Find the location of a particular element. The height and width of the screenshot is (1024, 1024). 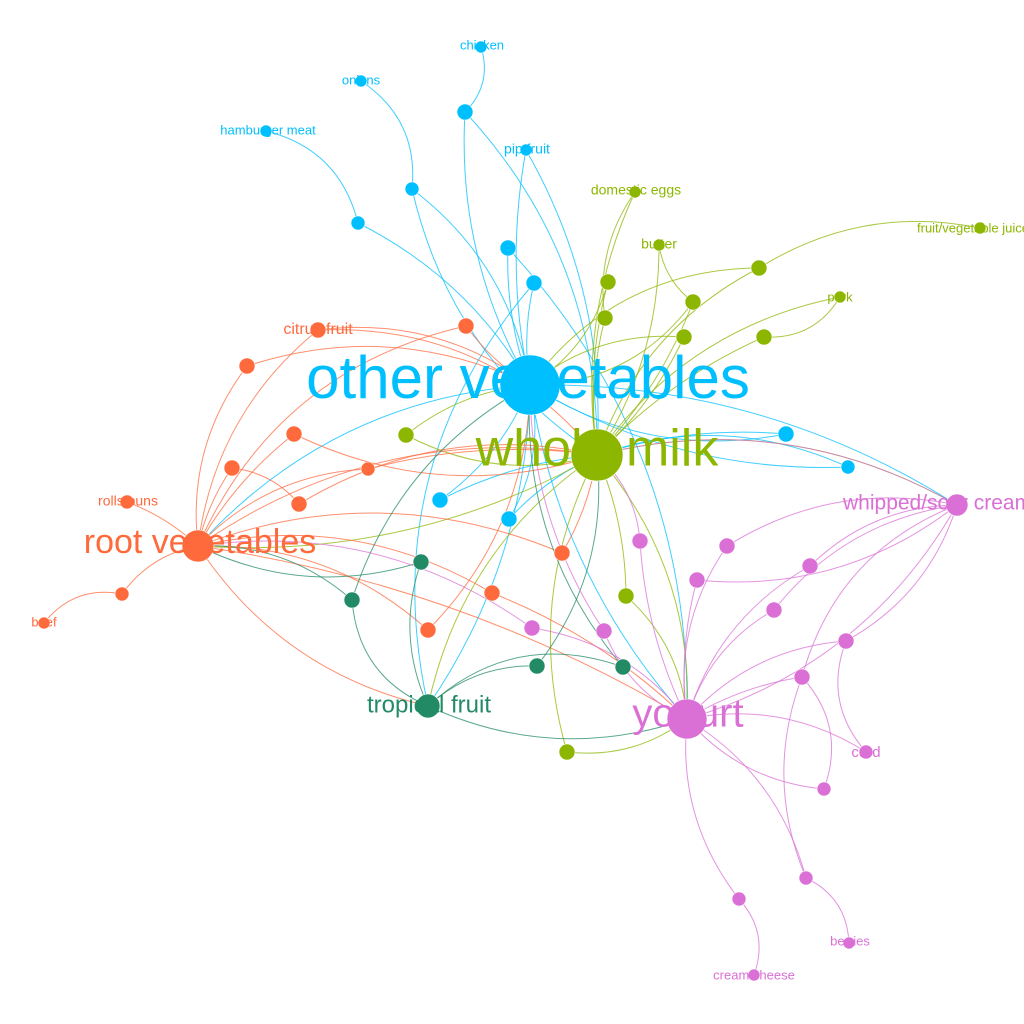

node-label-domestic-eggs: domestic eggs is located at coordinates (636, 190).